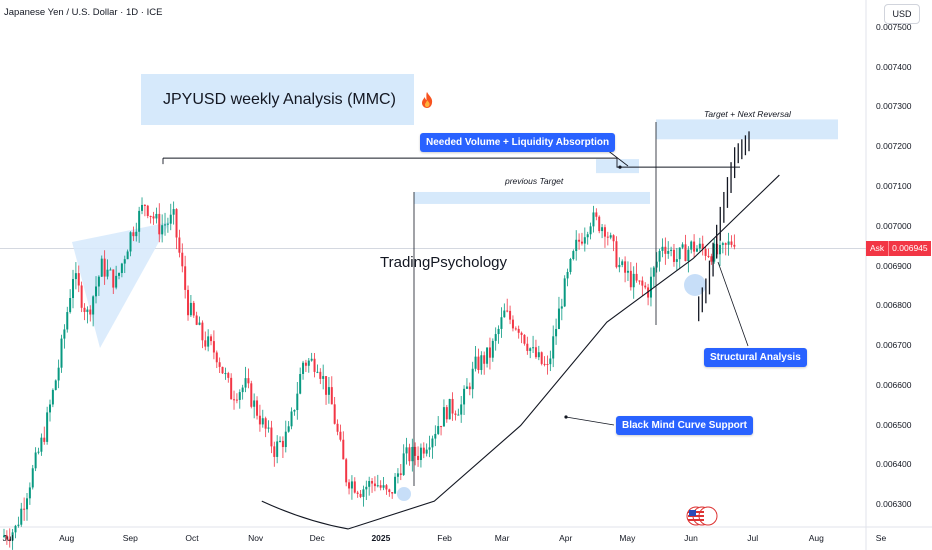 Image resolution: width=932 pixels, height=550 pixels. Describe the element at coordinates (902, 14) in the screenshot. I see `currency-button: USD` at that location.